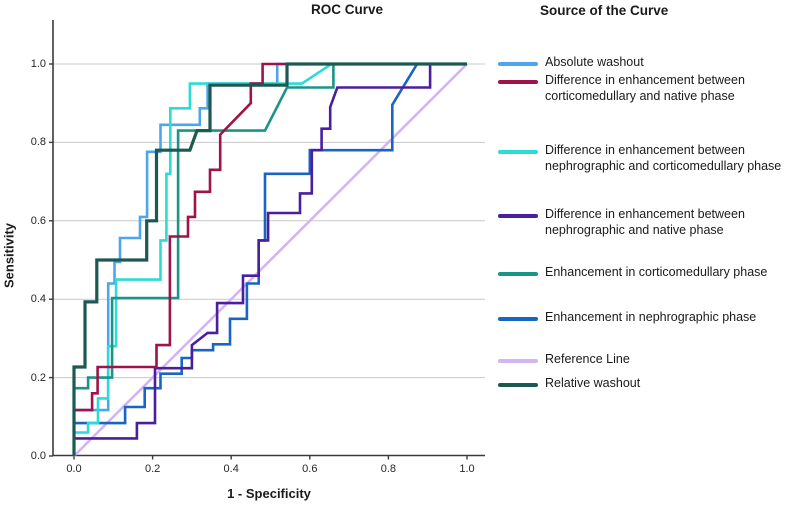 The height and width of the screenshot is (509, 785). Describe the element at coordinates (467, 469) in the screenshot. I see `x-tick-label: 1.0` at that location.